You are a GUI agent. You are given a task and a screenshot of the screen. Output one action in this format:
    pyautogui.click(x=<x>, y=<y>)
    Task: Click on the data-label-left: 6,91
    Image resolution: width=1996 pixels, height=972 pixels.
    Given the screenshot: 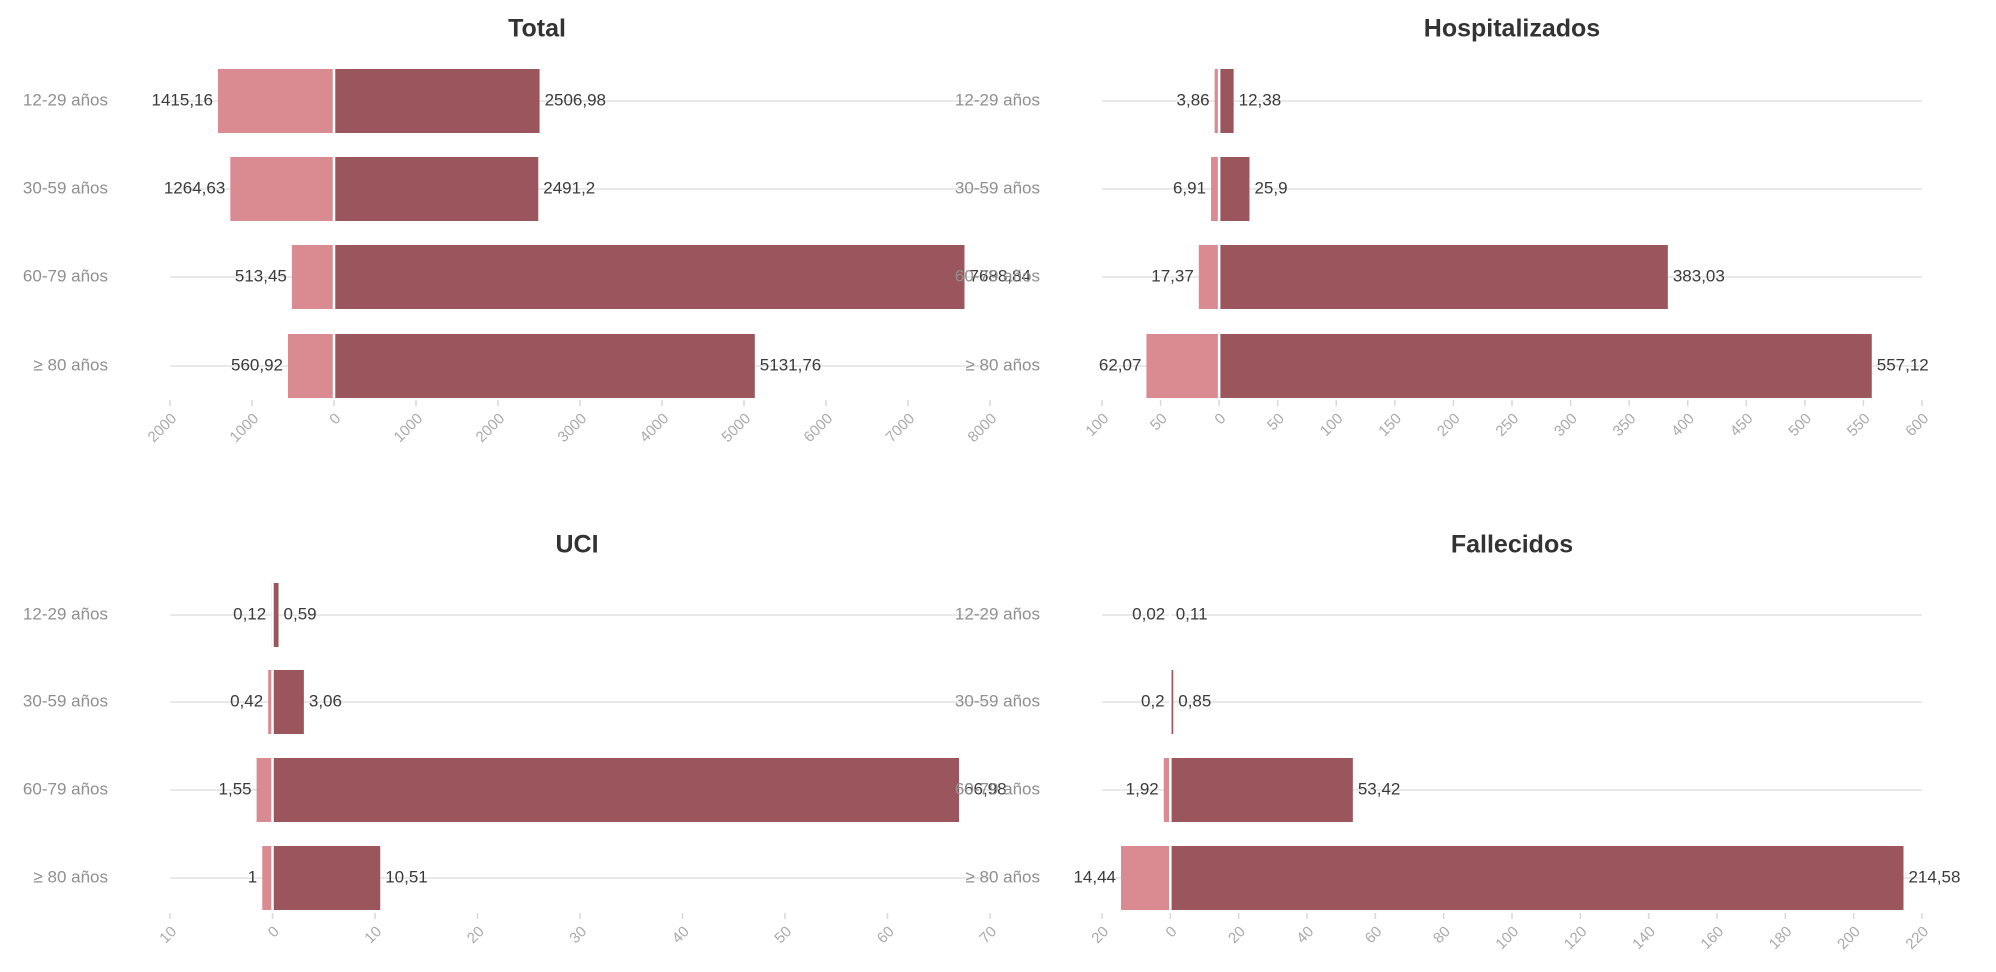 What is the action you would take?
    pyautogui.click(x=1189, y=187)
    